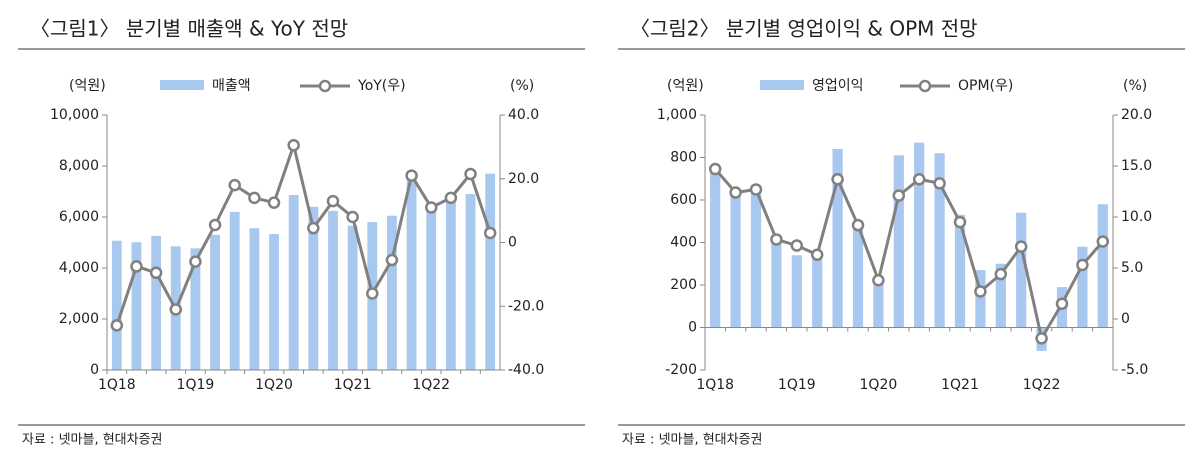  Describe the element at coordinates (182, 85) in the screenshot. I see `legend-swatch` at that location.